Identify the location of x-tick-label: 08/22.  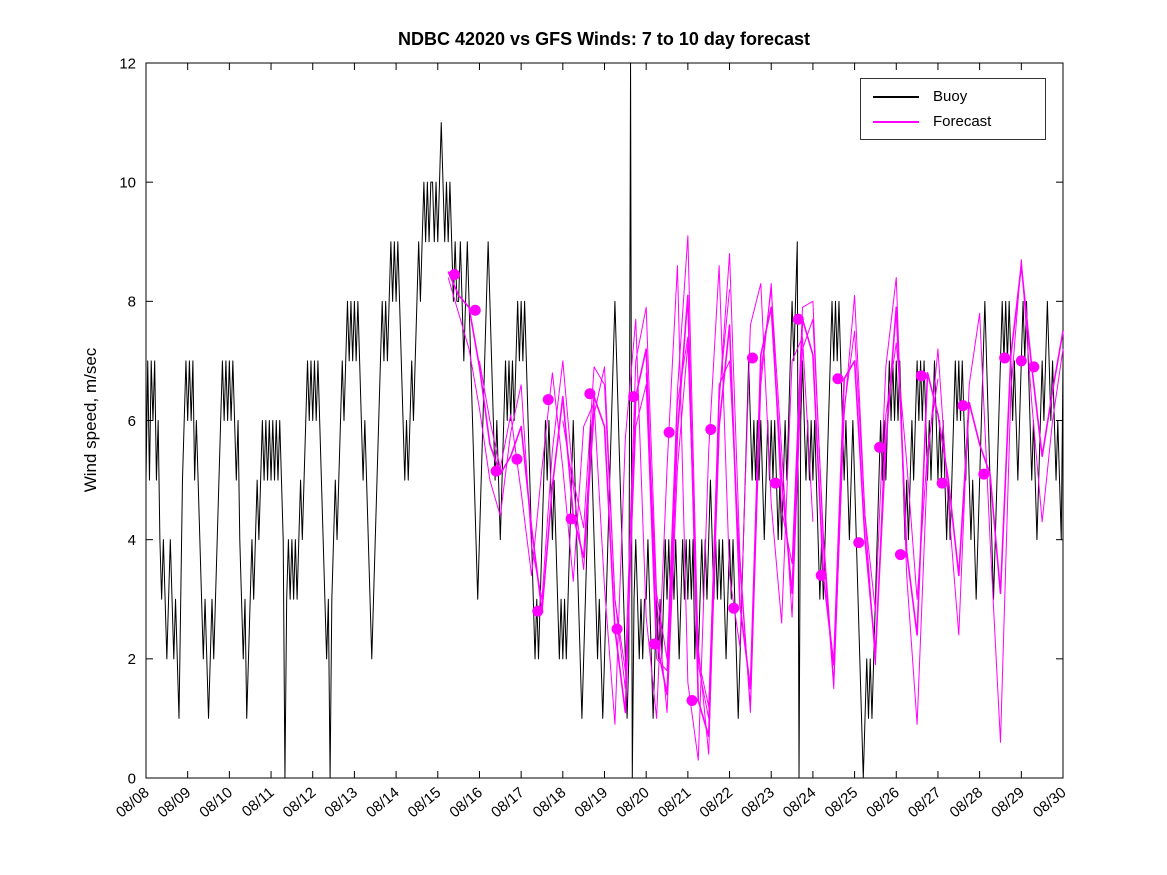
(716, 802).